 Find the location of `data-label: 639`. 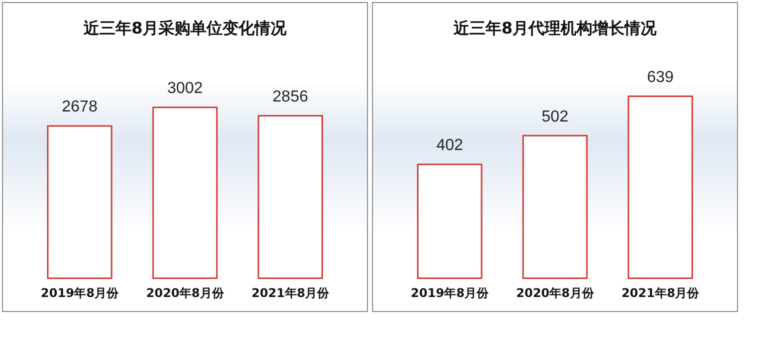

data-label: 639 is located at coordinates (660, 77).